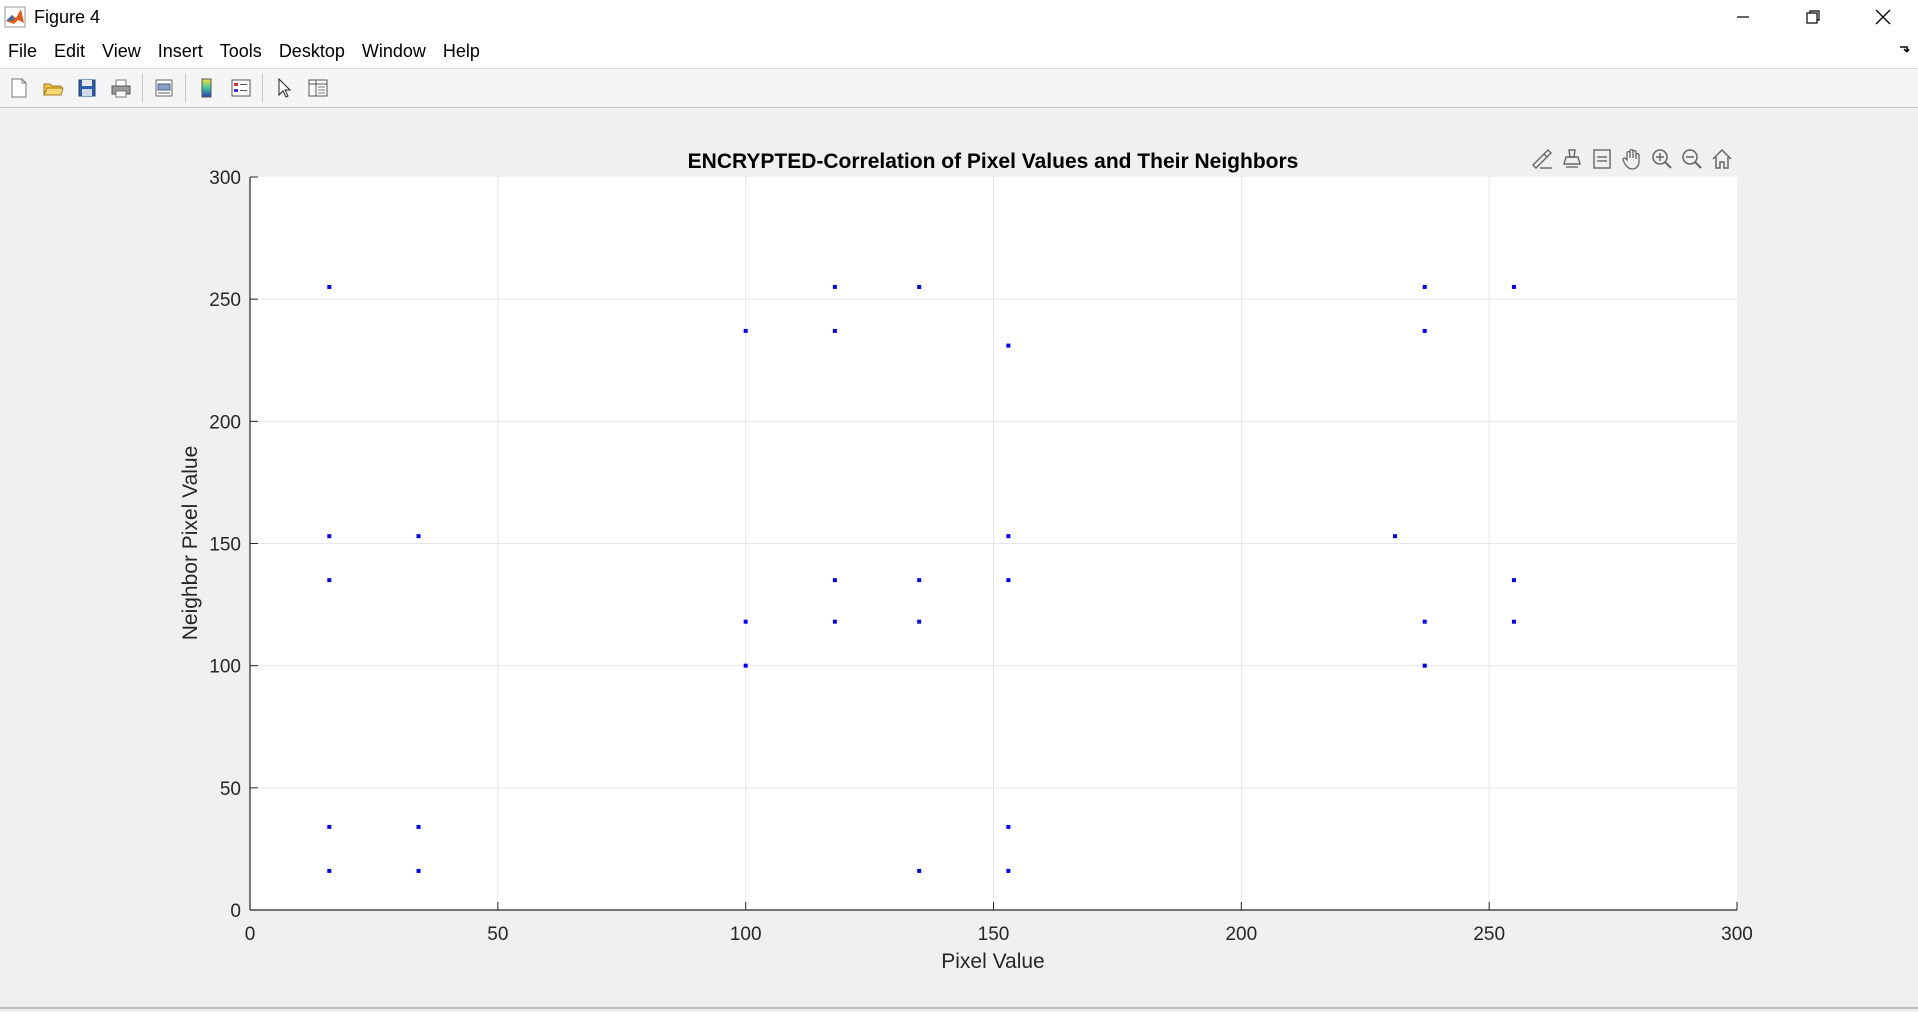 This screenshot has height=1012, width=1918. I want to click on data-tips-button, so click(1572, 159).